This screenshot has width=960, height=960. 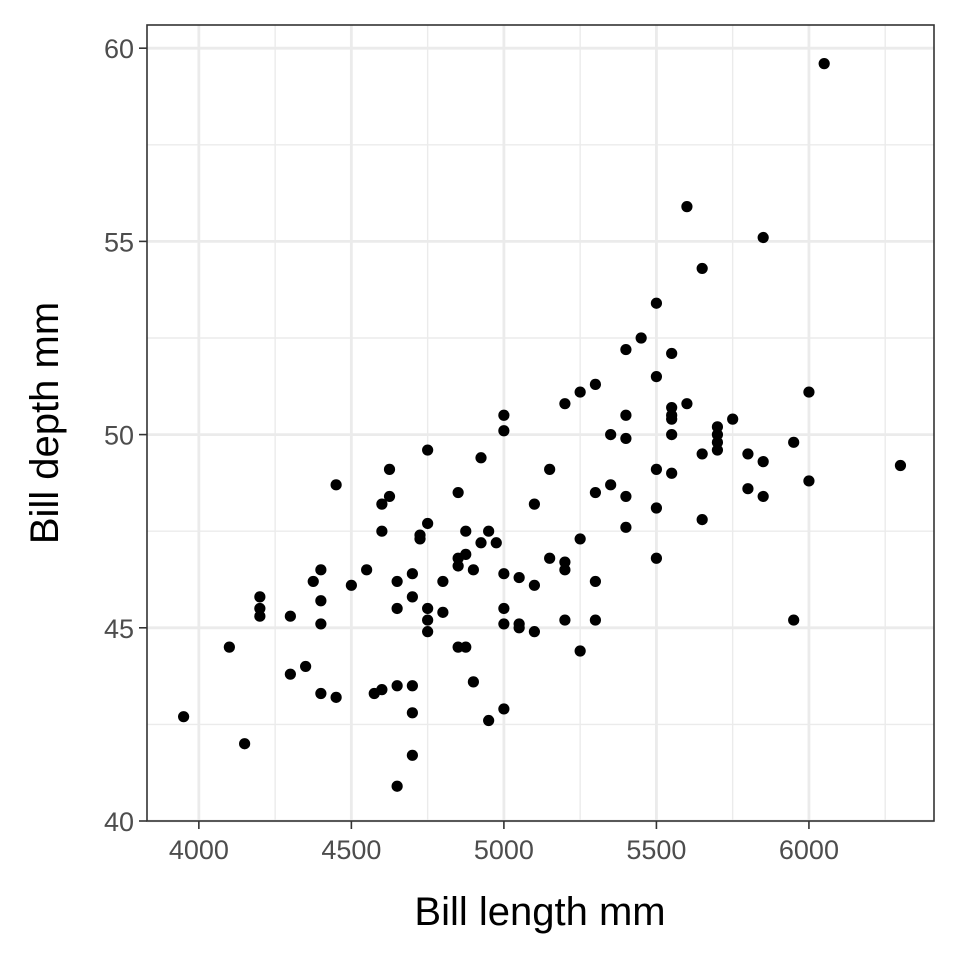 What do you see at coordinates (125, 435) in the screenshot?
I see `y-axis: 40 45 50 55 60` at bounding box center [125, 435].